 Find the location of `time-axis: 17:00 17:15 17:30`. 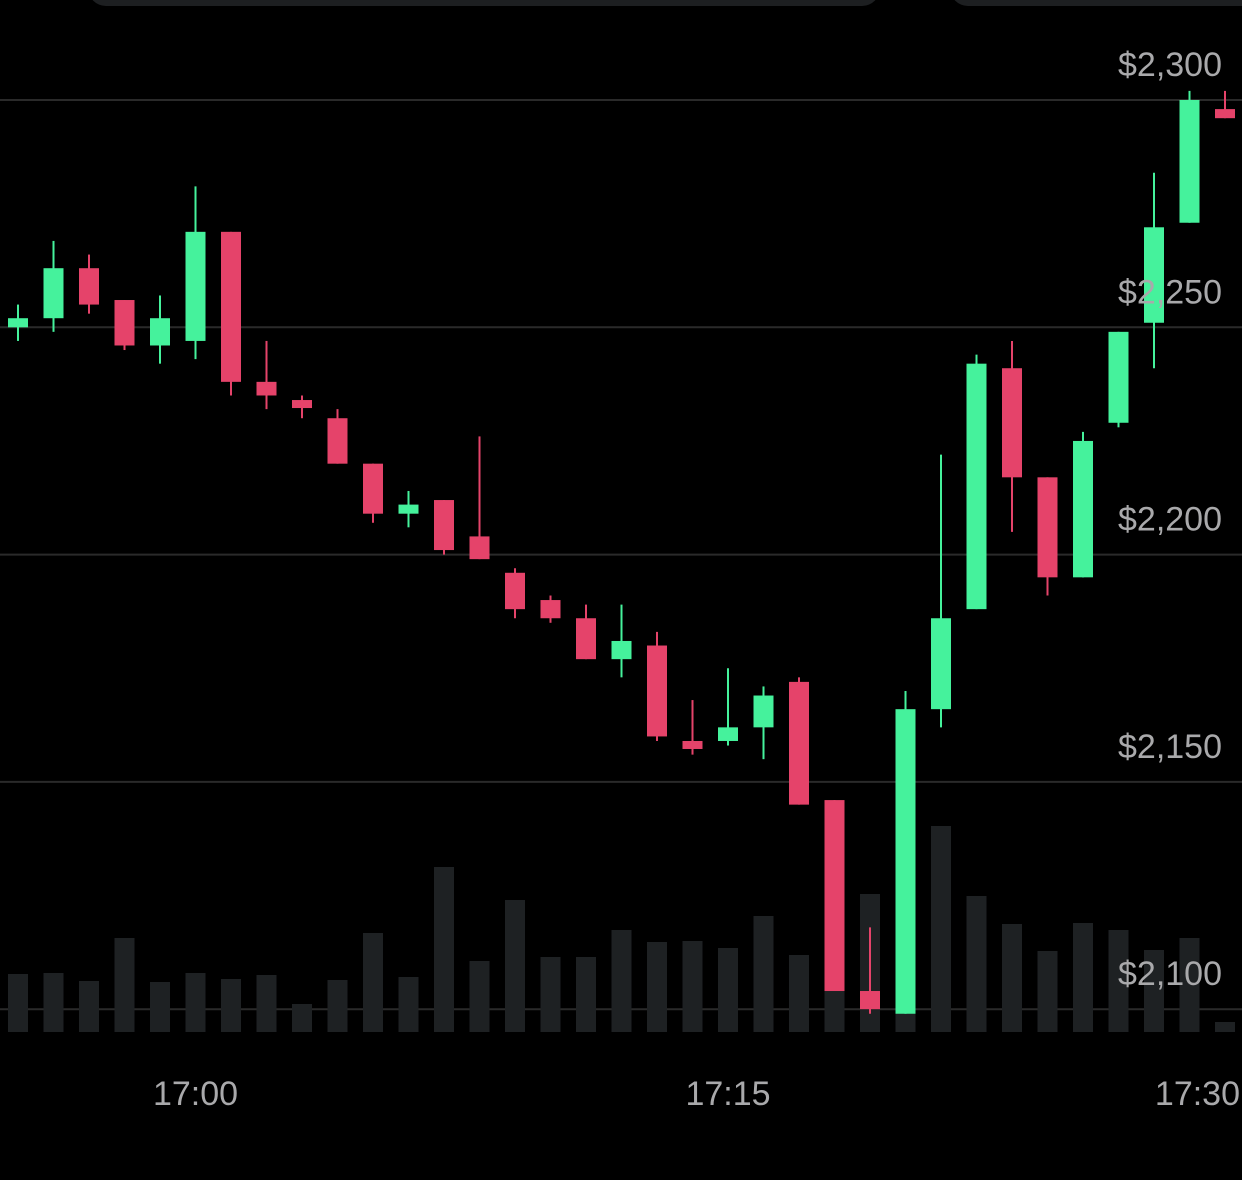

time-axis: 17:00 17:15 17:30 is located at coordinates (696, 1094).